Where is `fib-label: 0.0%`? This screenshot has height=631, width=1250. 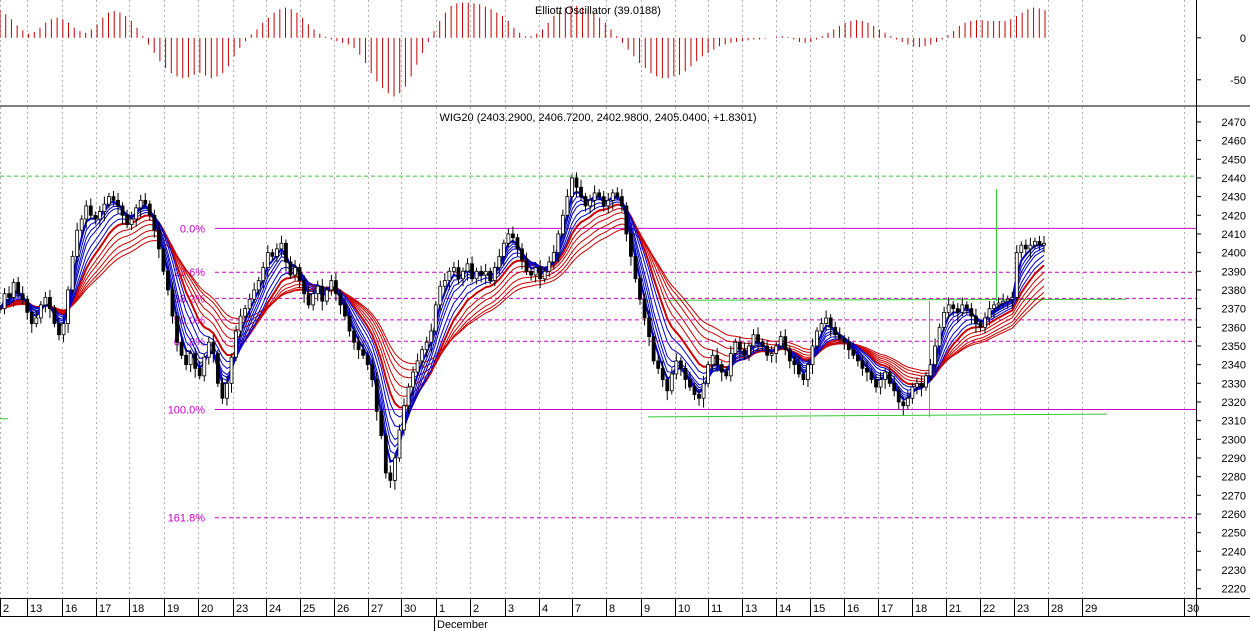 fib-label: 0.0% is located at coordinates (192, 229).